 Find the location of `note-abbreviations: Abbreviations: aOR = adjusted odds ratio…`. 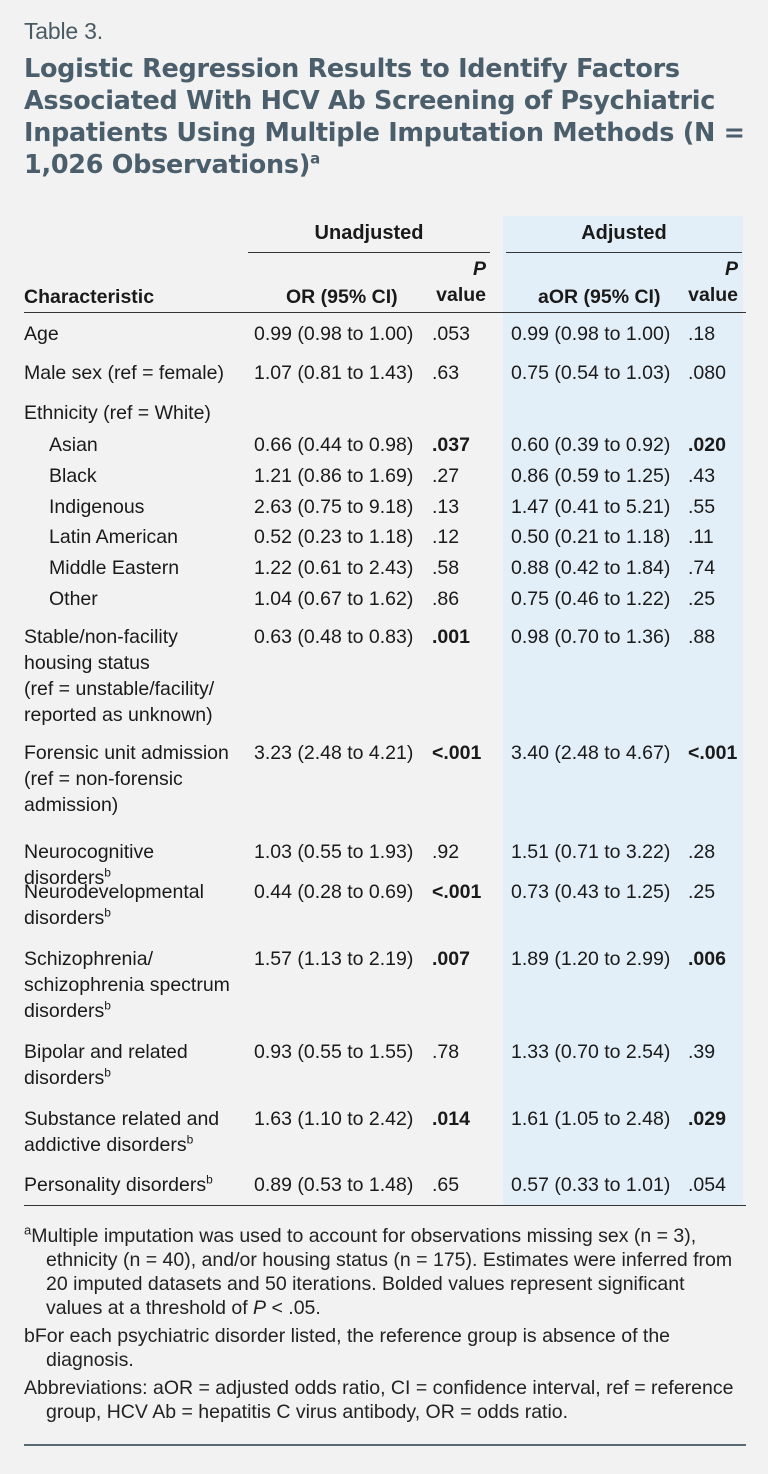

note-abbreviations: Abbreviations: aOR = adjusted odds ratio… is located at coordinates (379, 1400).